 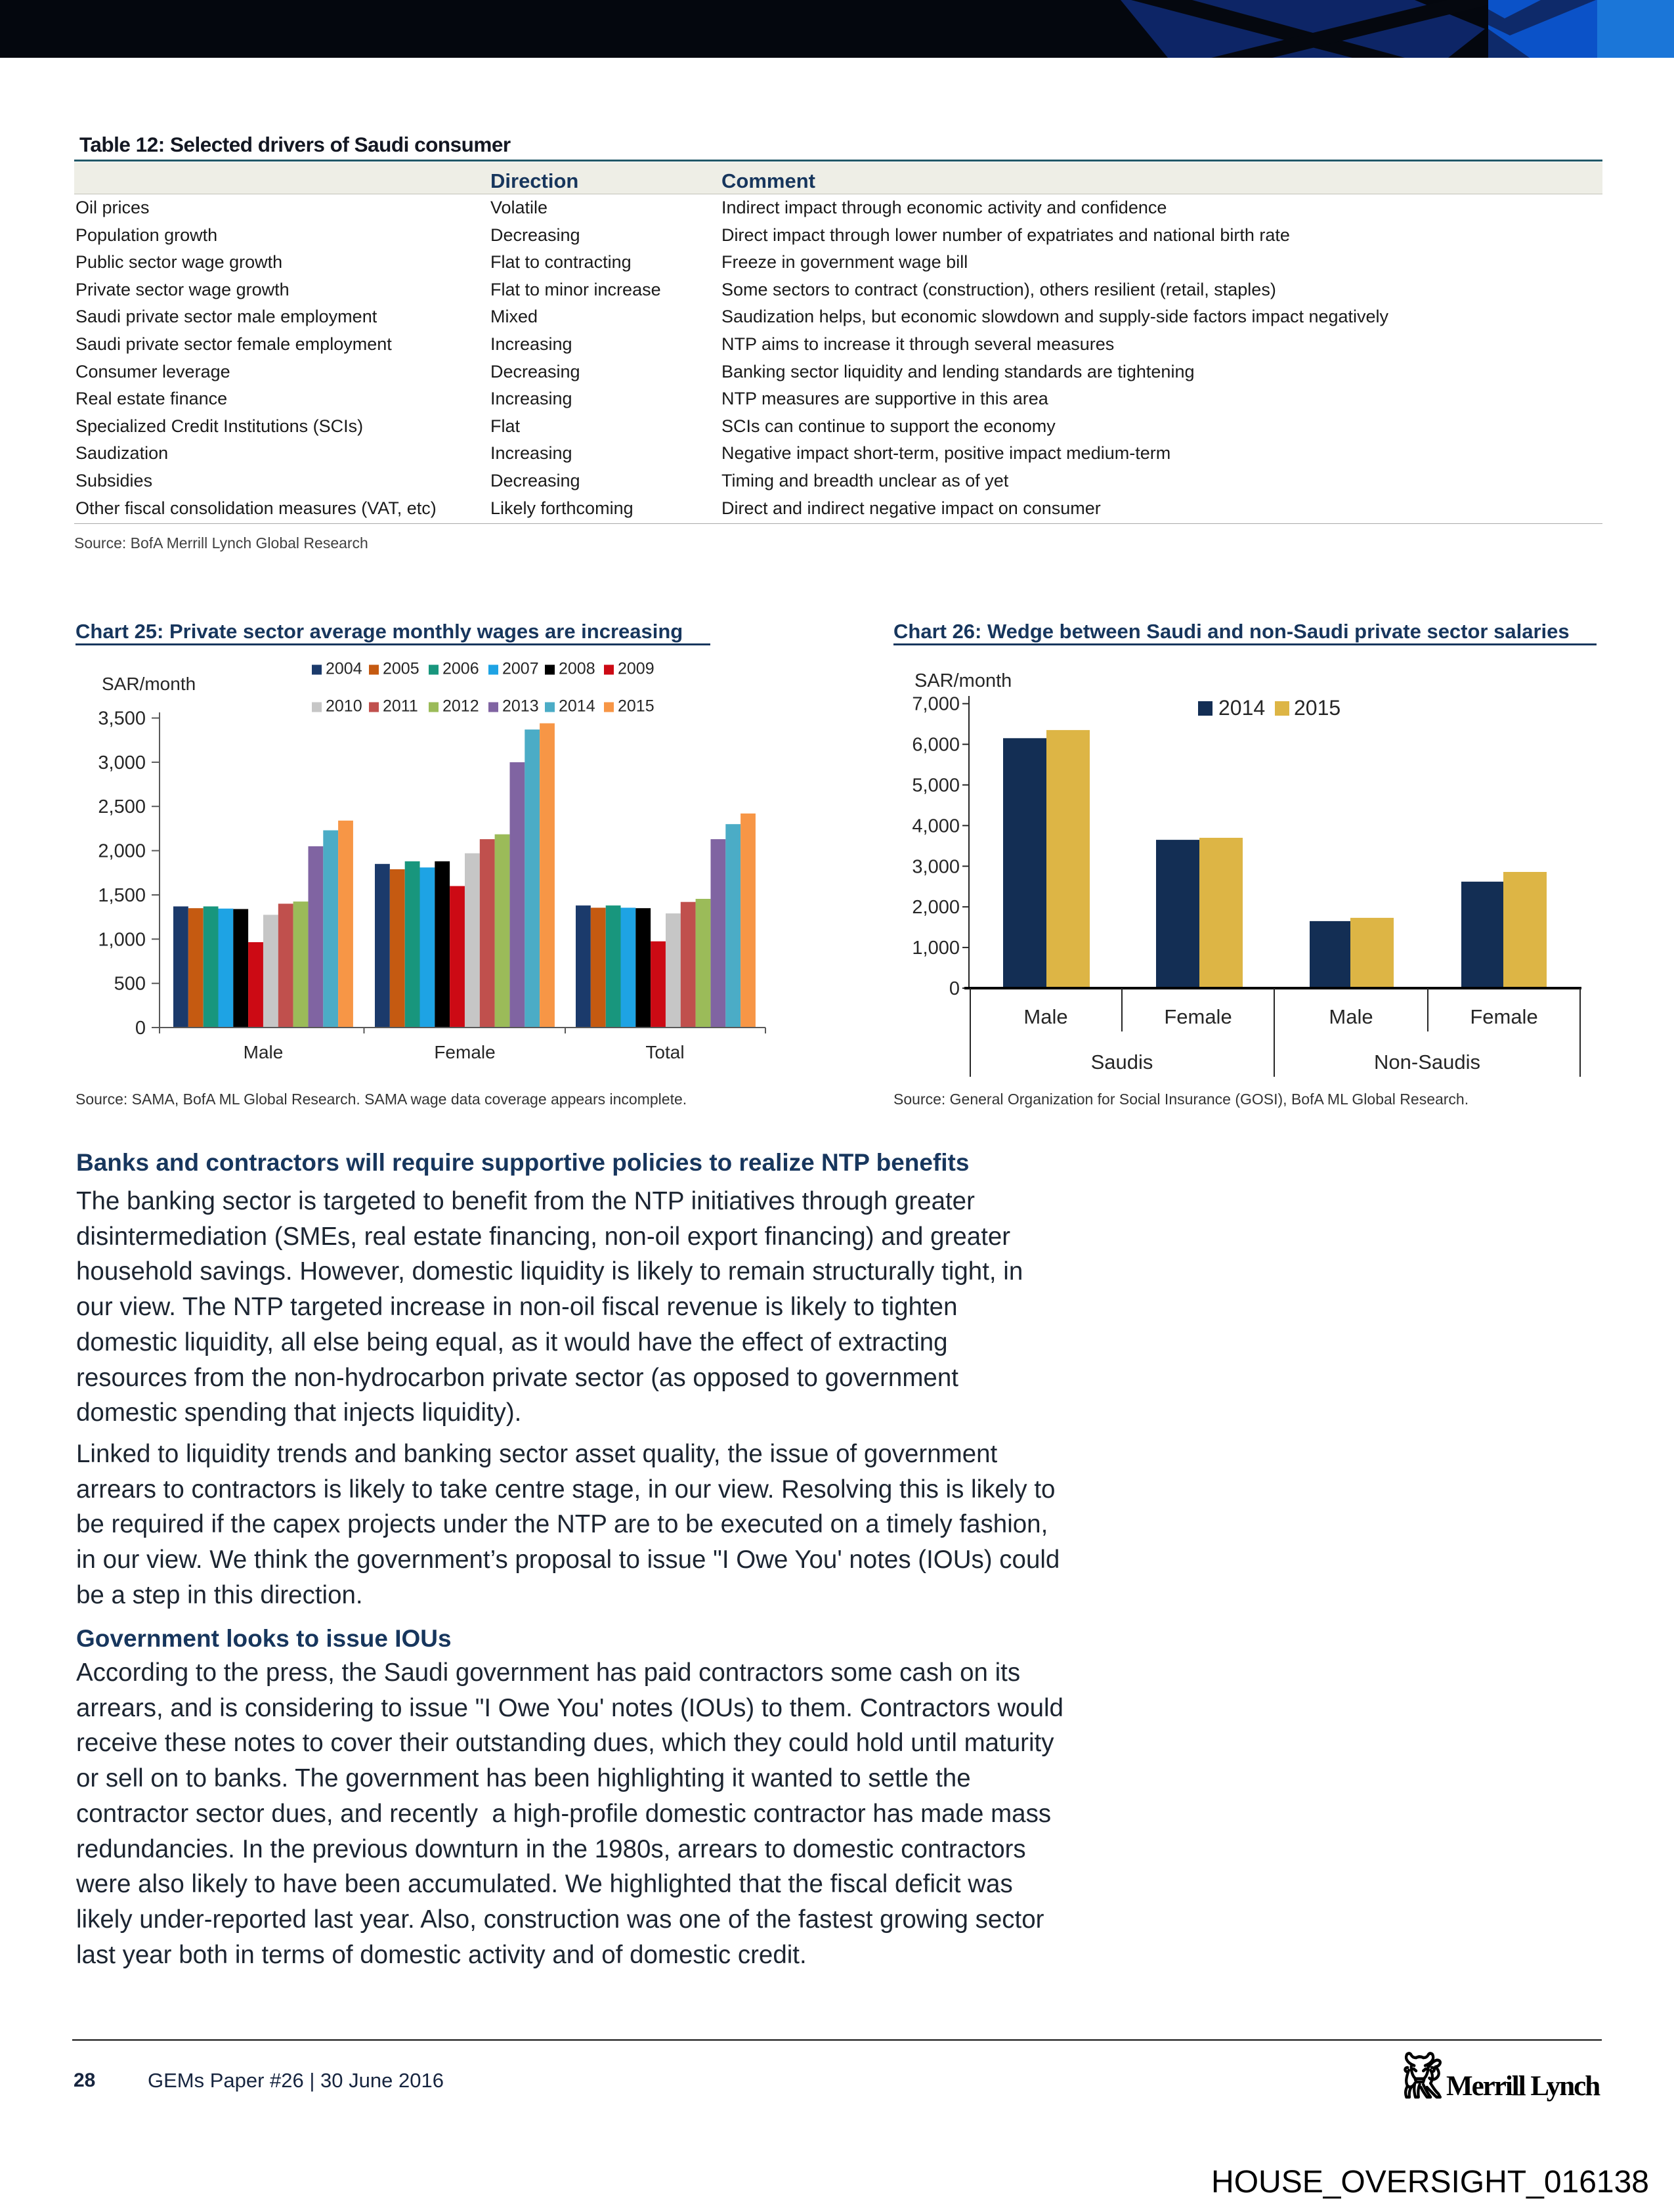 What do you see at coordinates (130, 985) in the screenshot?
I see `svg-text: 500` at bounding box center [130, 985].